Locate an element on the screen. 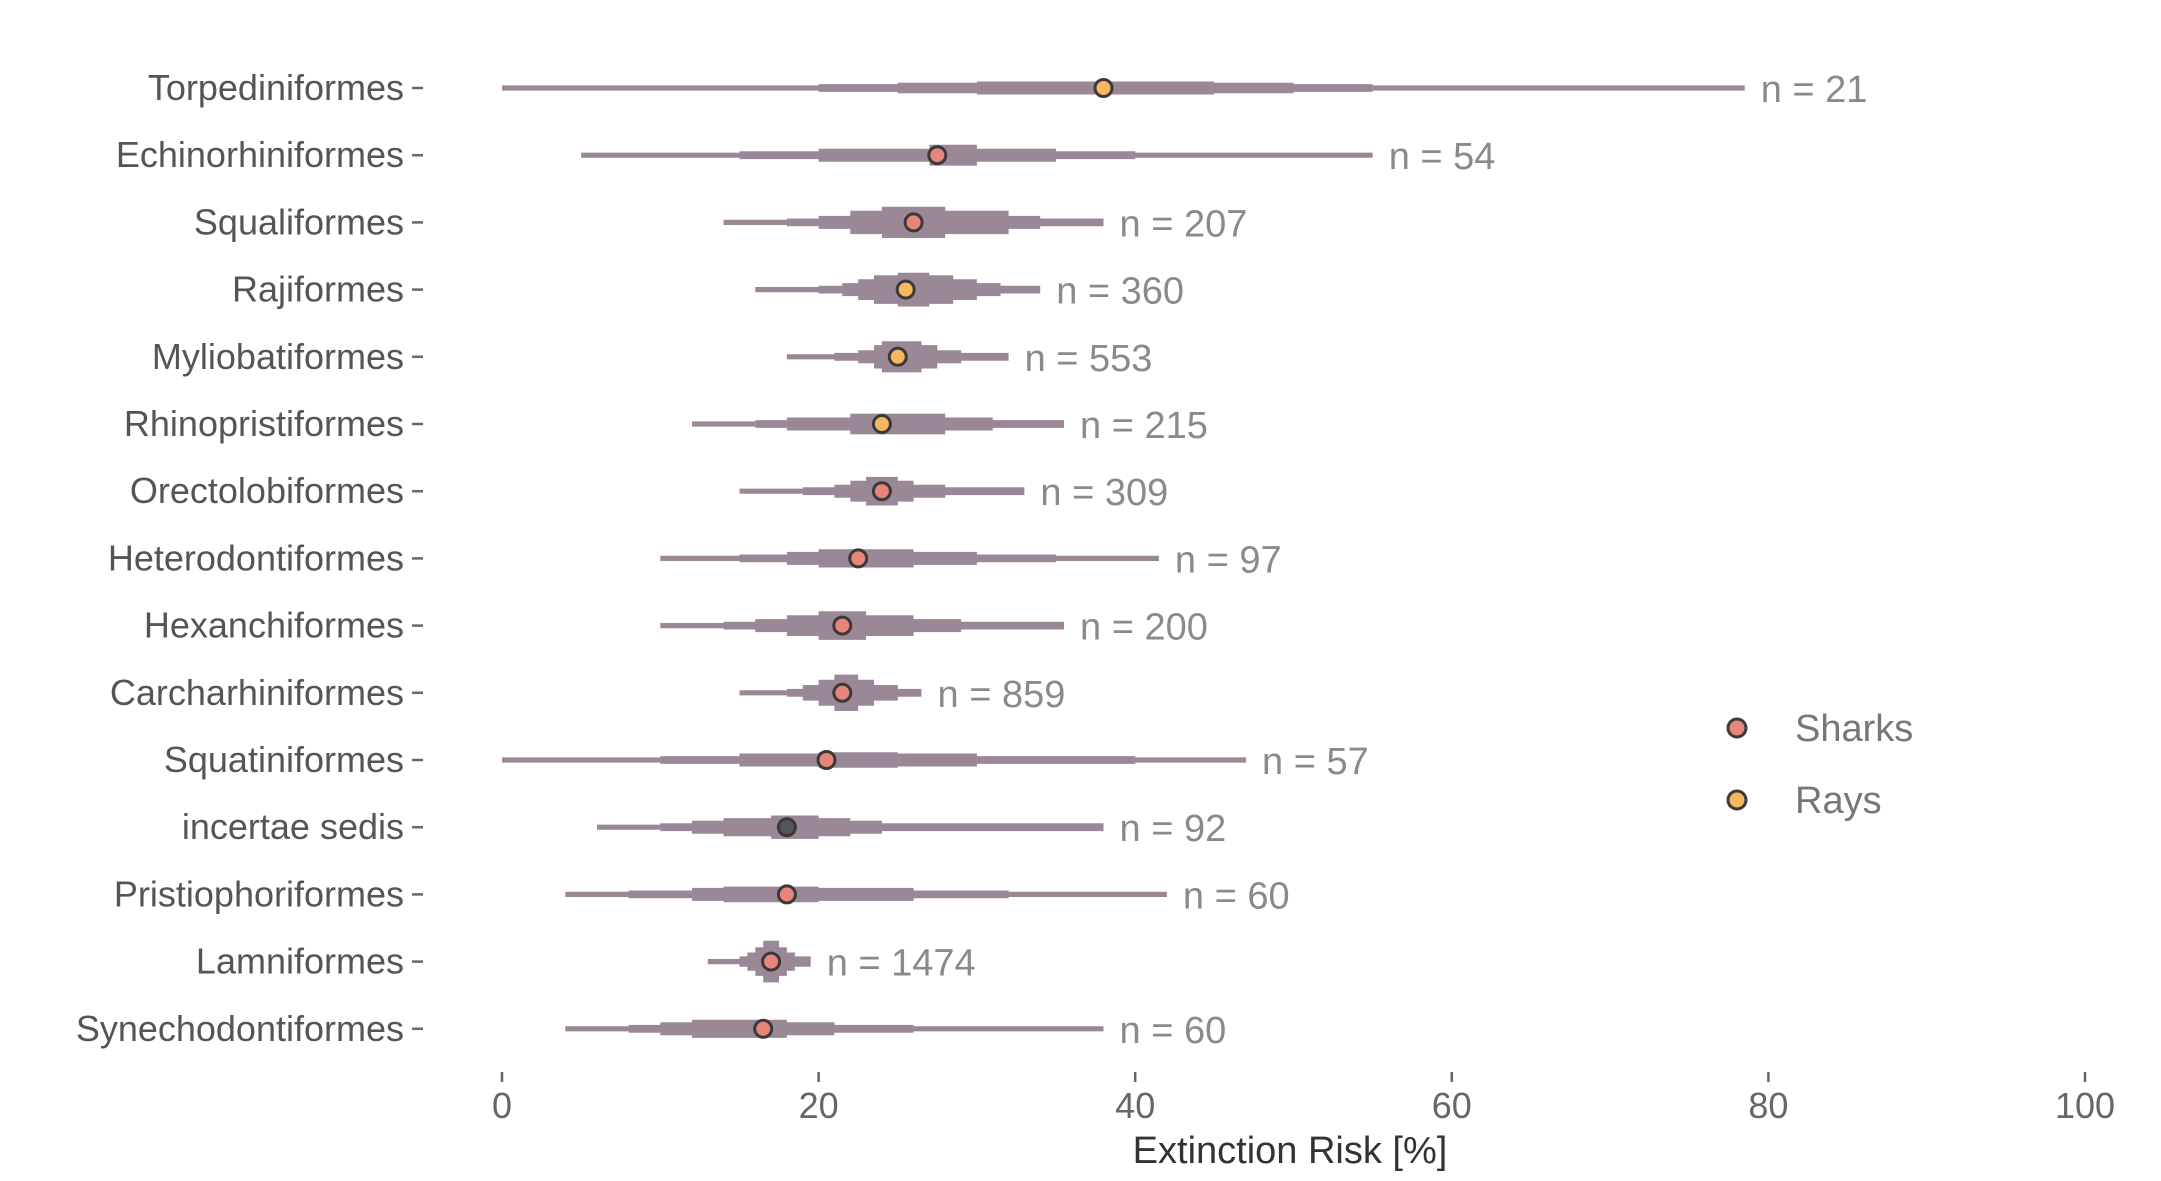 Image resolution: width=2161 pixels, height=1181 pixels. x-tick-label: 40 is located at coordinates (1135, 1105).